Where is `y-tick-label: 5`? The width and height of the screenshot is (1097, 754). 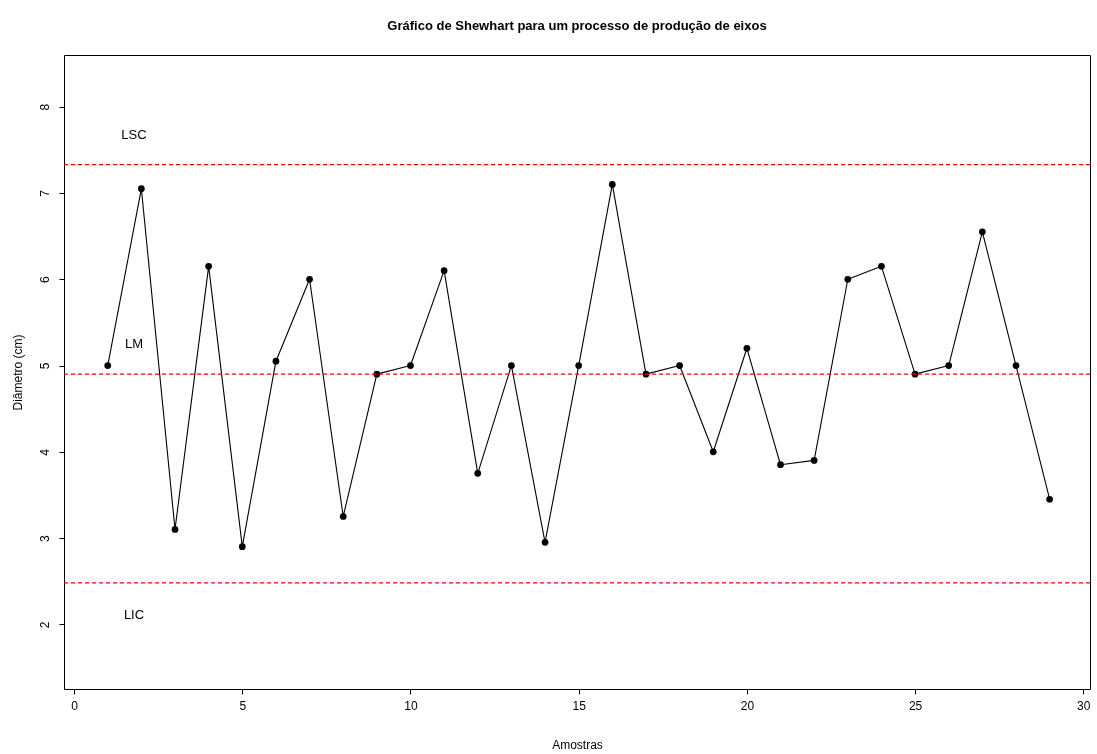 y-tick-label: 5 is located at coordinates (44, 366).